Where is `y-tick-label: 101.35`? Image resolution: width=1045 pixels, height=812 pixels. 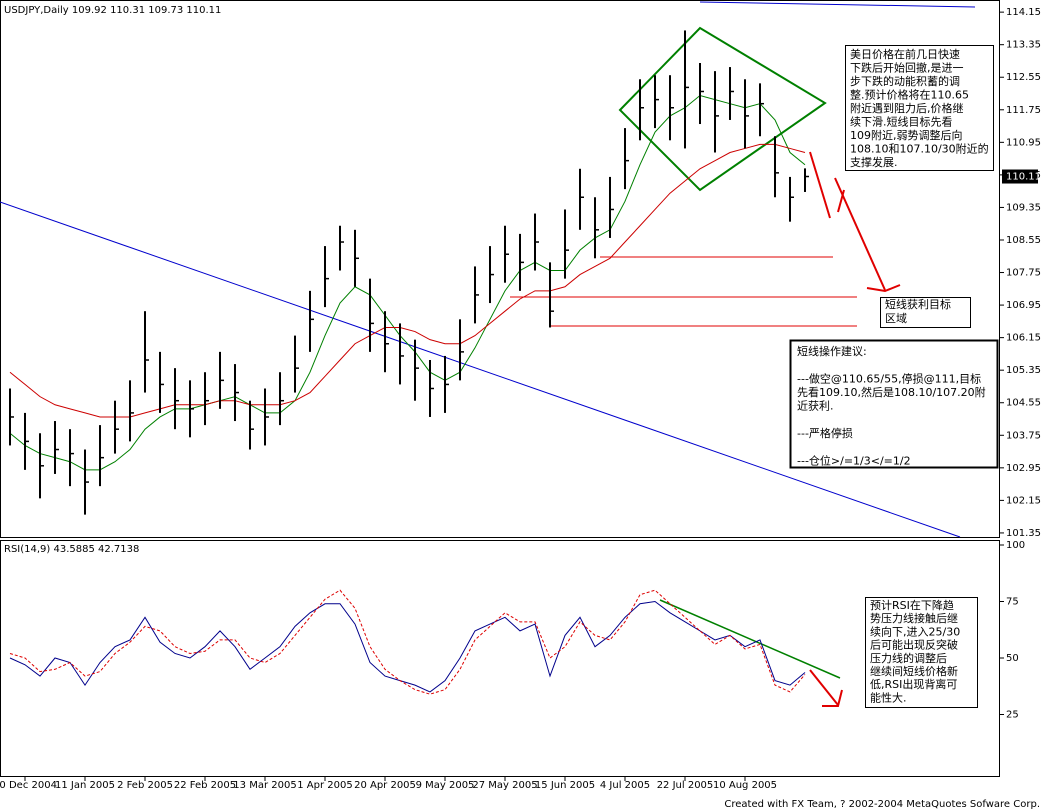
y-tick-label: 101.35 is located at coordinates (1023, 533).